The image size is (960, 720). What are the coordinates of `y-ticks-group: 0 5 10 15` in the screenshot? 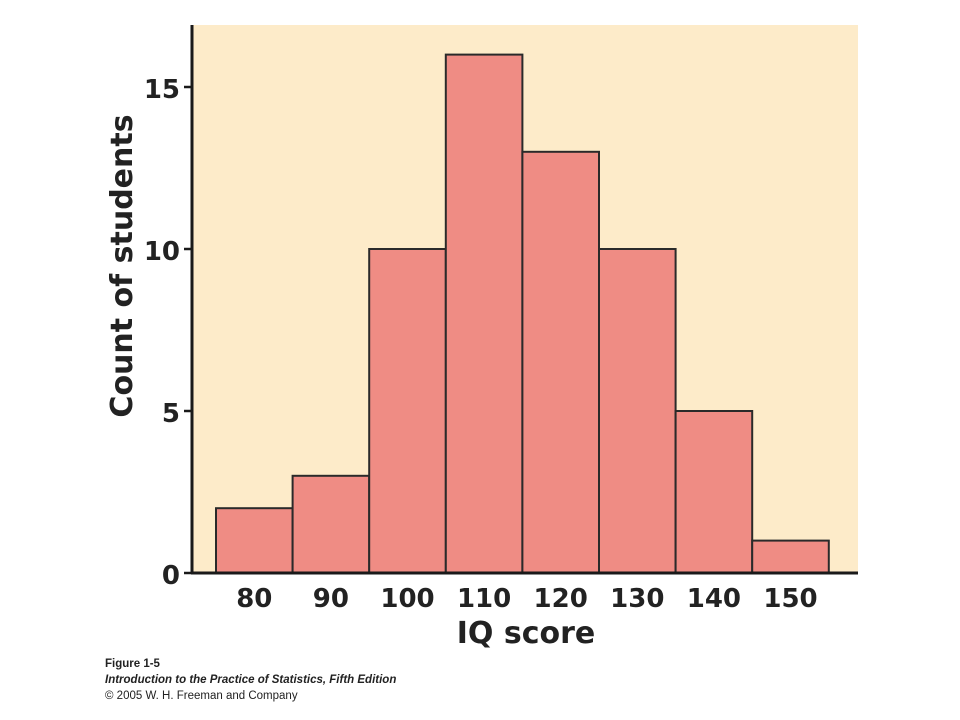 It's located at (168, 333).